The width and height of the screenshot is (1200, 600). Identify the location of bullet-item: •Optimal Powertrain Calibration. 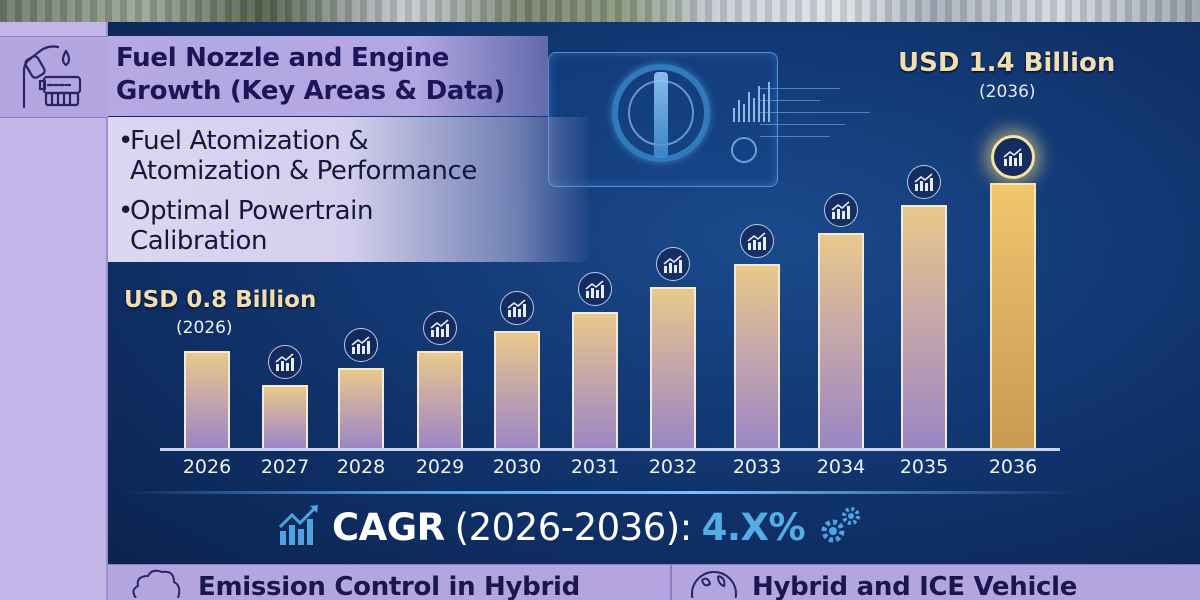
(246, 226).